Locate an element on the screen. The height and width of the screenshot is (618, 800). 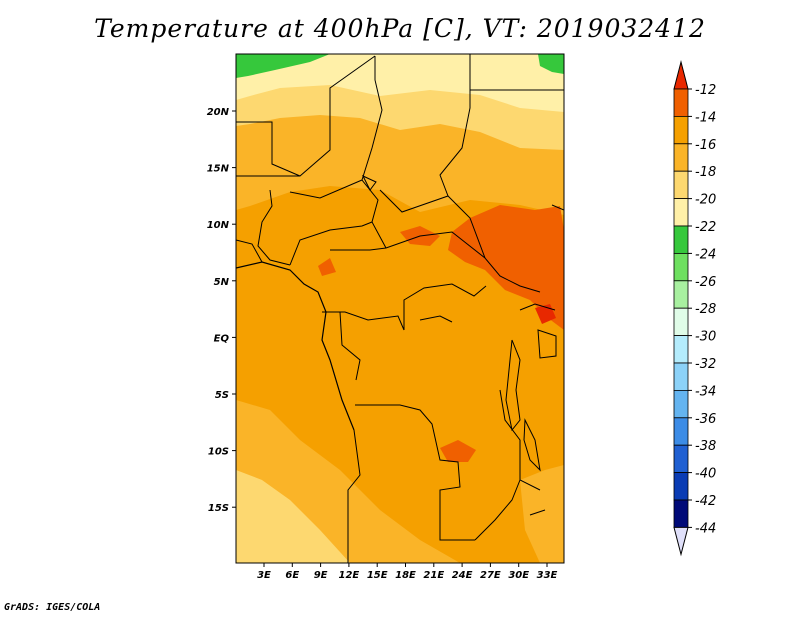
colorbar-label: -20 is located at coordinates (705, 200).